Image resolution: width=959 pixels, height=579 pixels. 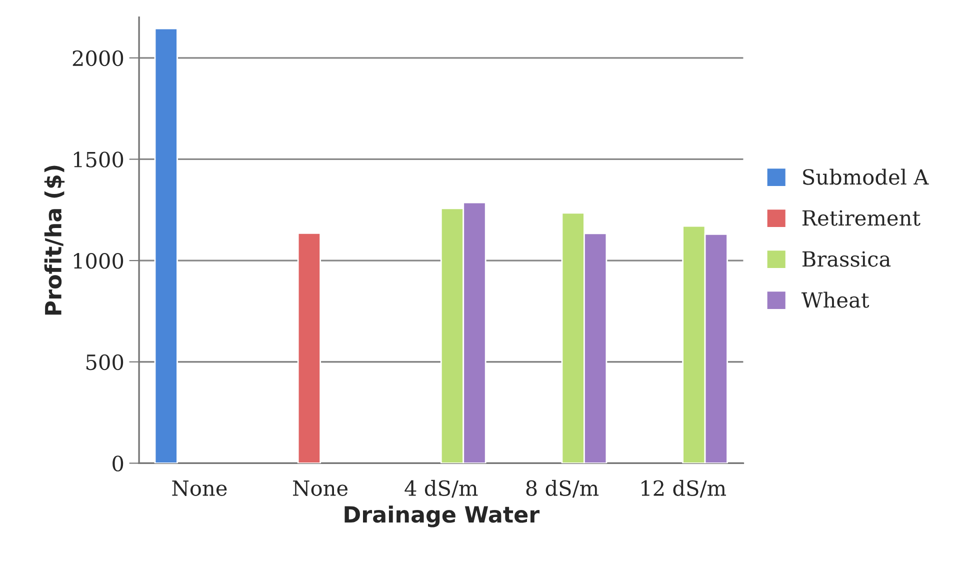 I want to click on y-tick-label: 1500, so click(x=99, y=160).